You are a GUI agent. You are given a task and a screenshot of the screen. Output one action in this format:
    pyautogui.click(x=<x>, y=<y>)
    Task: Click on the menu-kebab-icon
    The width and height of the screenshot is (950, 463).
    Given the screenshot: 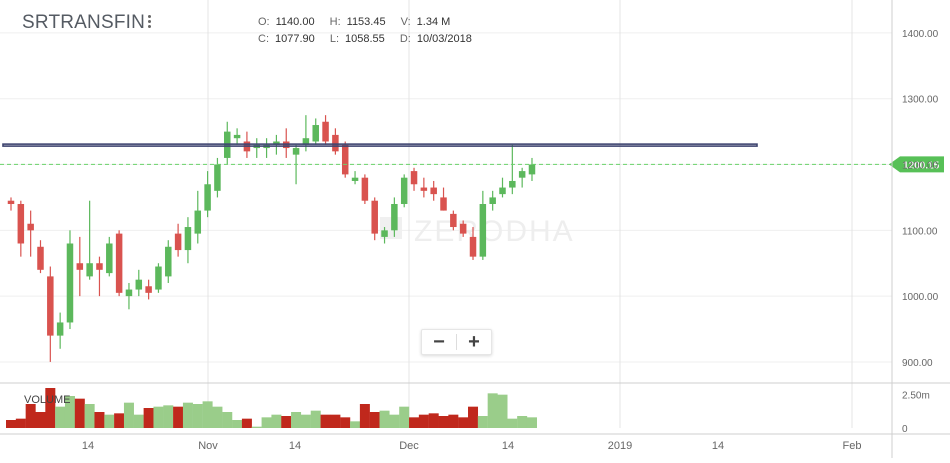 What is the action you would take?
    pyautogui.click(x=149, y=22)
    